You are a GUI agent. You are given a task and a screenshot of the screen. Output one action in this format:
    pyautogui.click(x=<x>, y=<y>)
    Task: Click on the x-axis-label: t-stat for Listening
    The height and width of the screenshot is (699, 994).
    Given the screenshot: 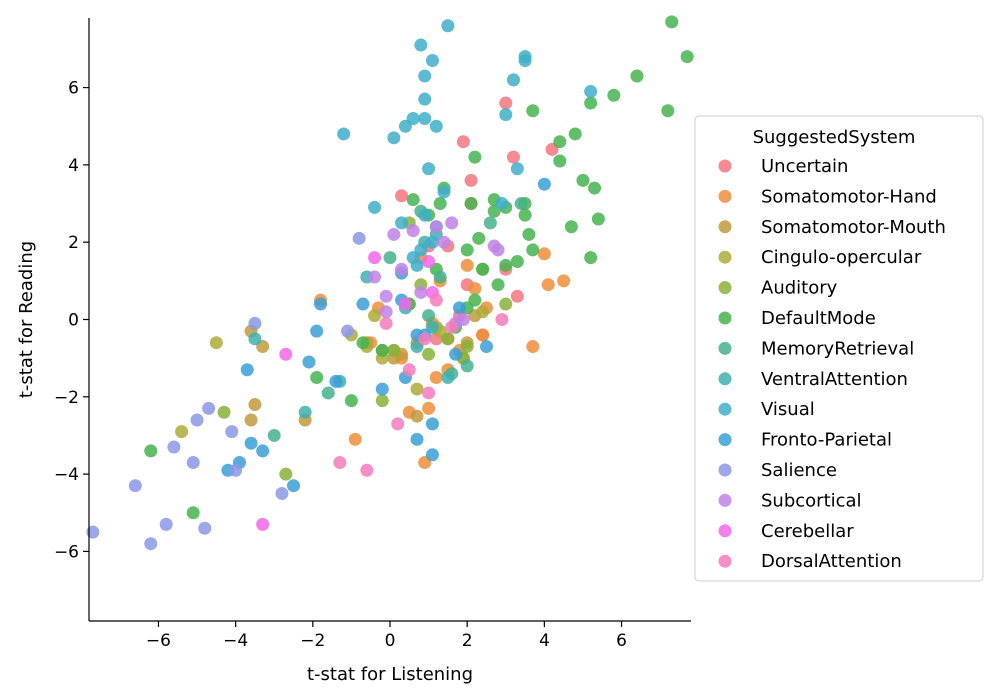 What is the action you would take?
    pyautogui.click(x=390, y=674)
    